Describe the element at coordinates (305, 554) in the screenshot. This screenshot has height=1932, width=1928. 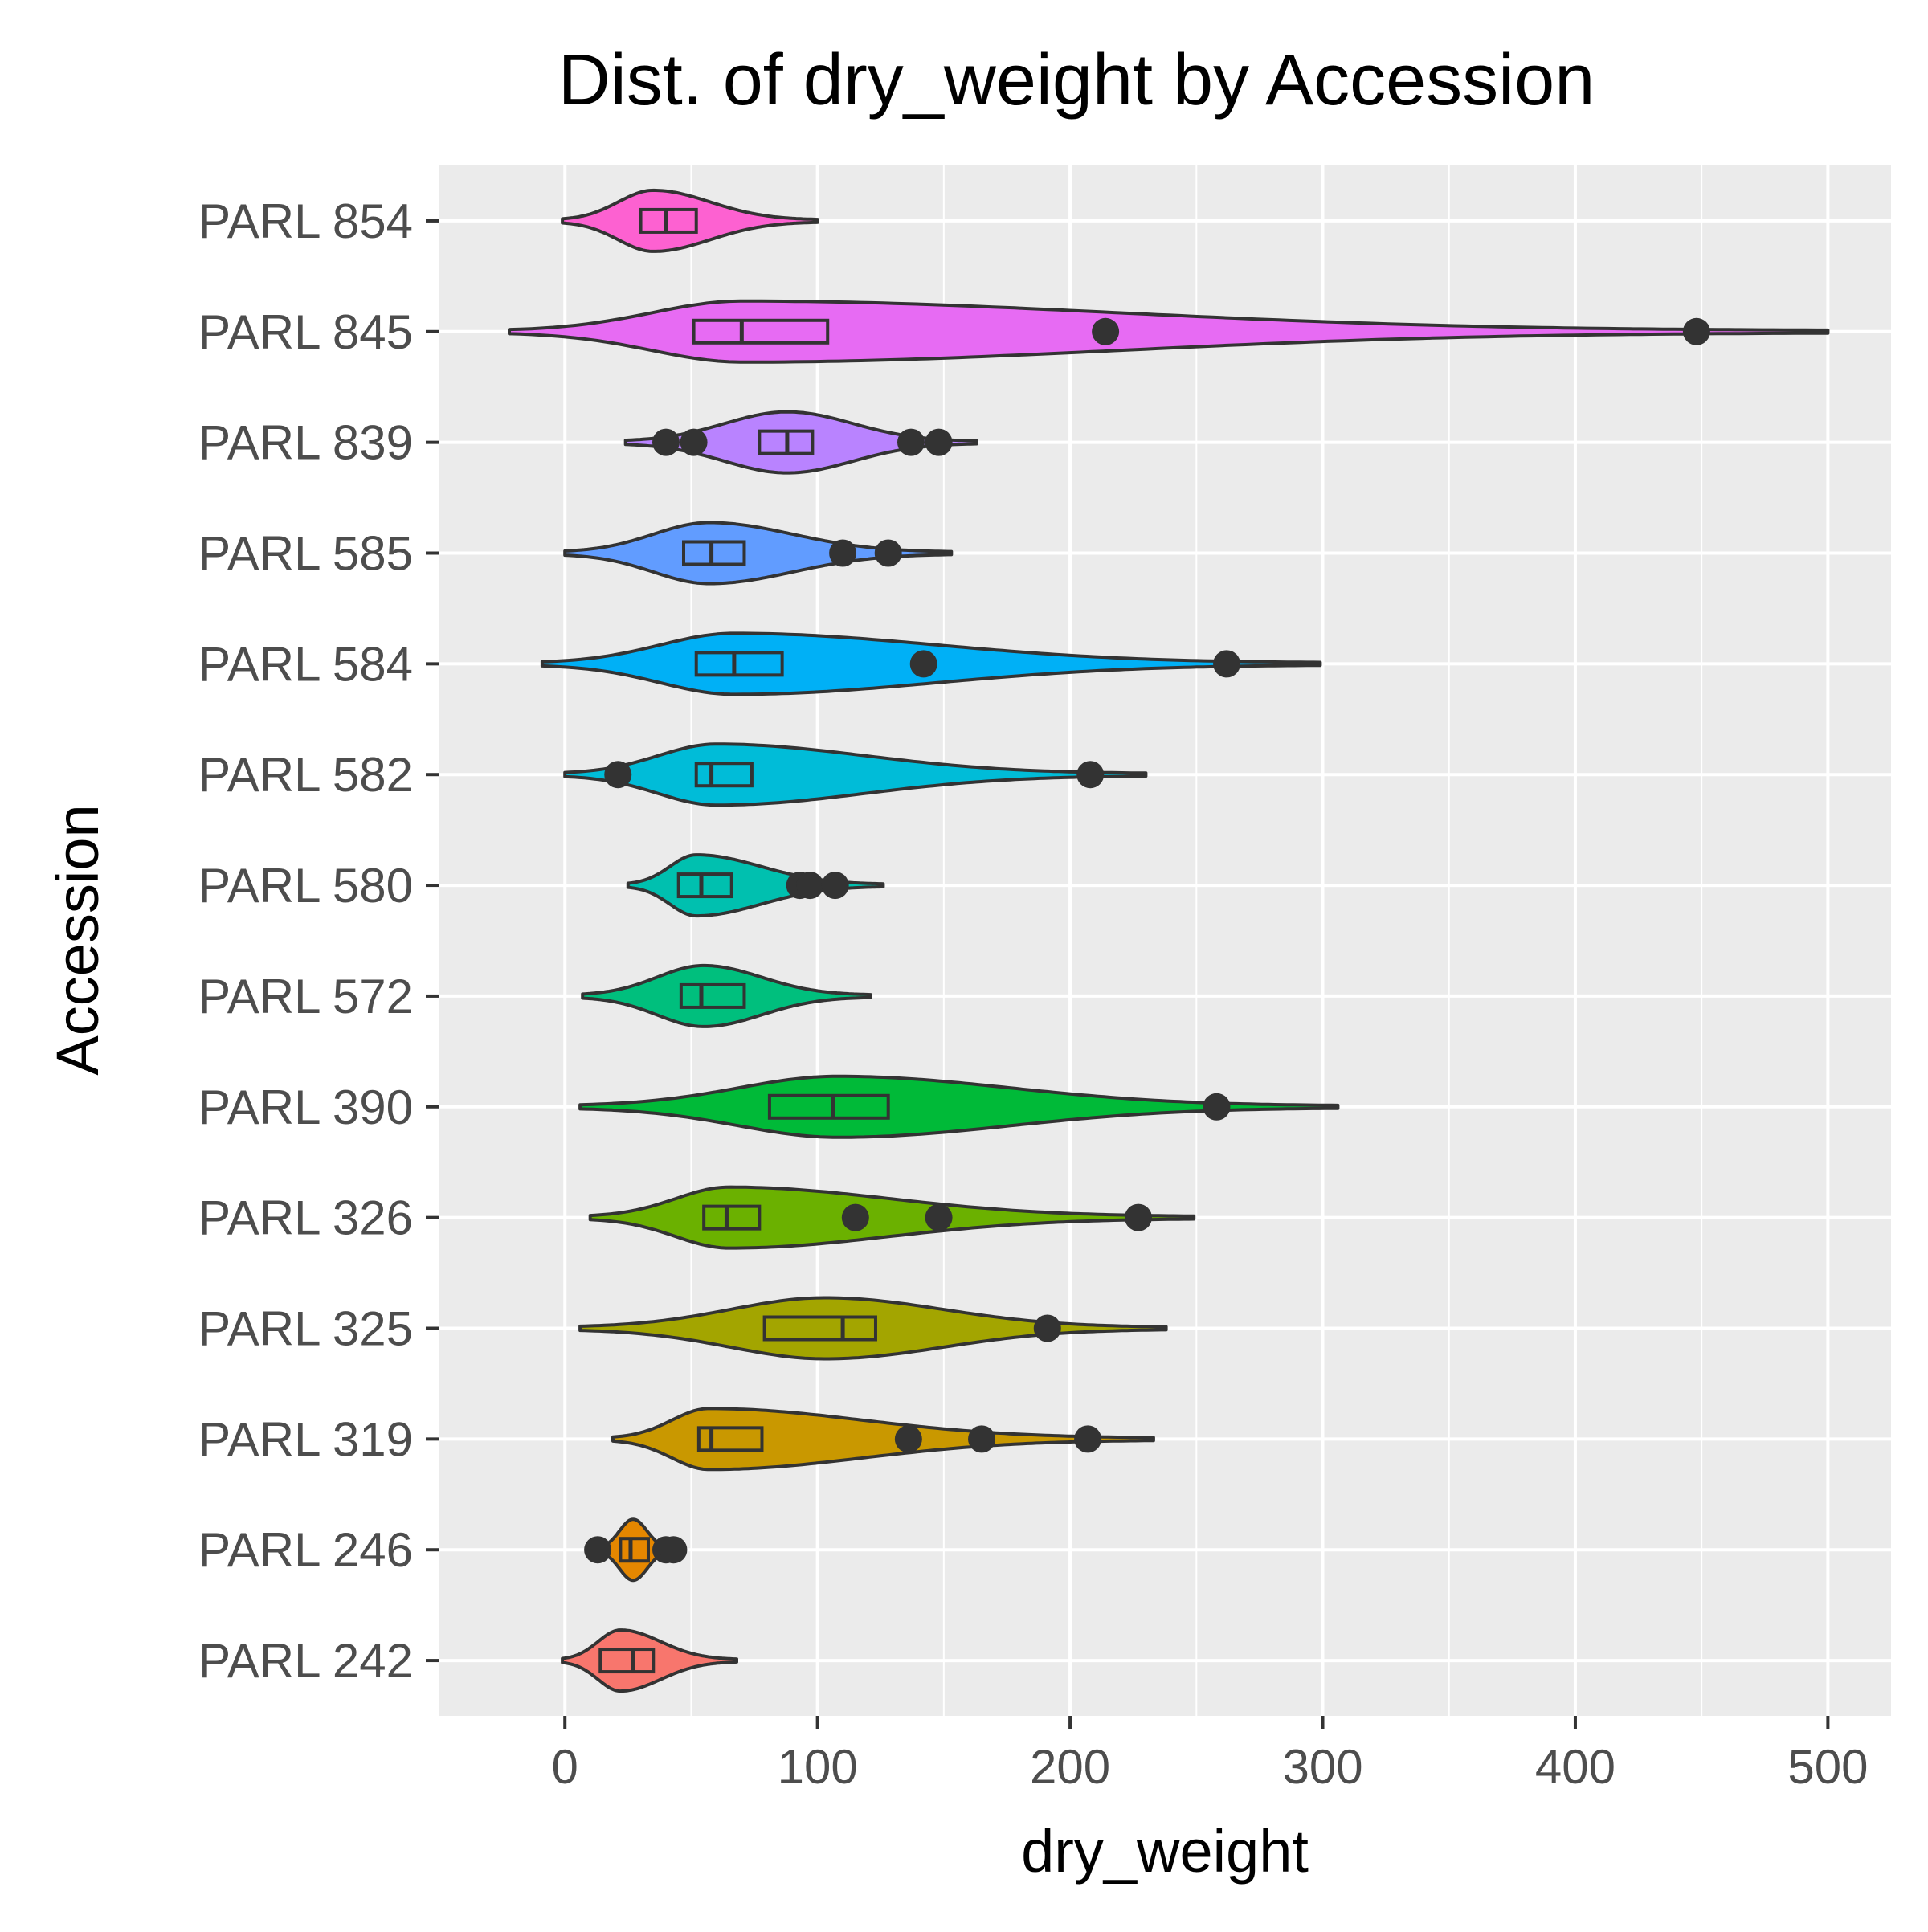
I see `y-tick-label: PARL 585` at that location.